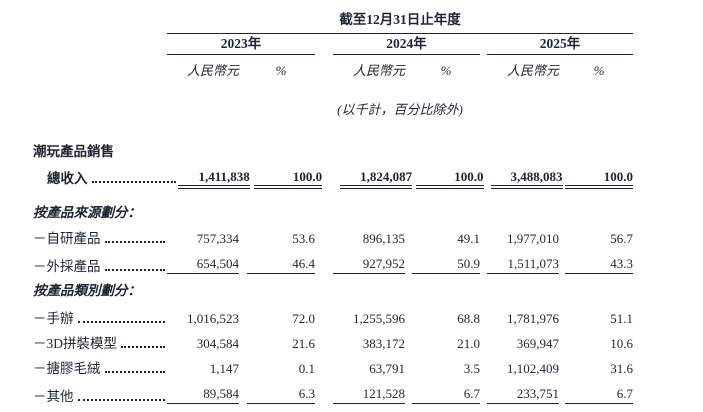 This screenshot has height=412, width=703. What do you see at coordinates (533, 238) in the screenshot?
I see `value-rmb-2025: 1,977,010` at bounding box center [533, 238].